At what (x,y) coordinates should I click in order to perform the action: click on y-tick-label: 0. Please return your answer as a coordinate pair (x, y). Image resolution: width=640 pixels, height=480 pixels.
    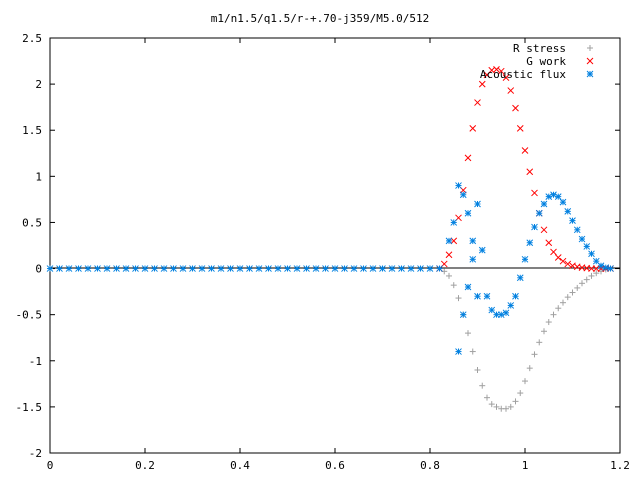
    Looking at the image, I should click on (38, 269).